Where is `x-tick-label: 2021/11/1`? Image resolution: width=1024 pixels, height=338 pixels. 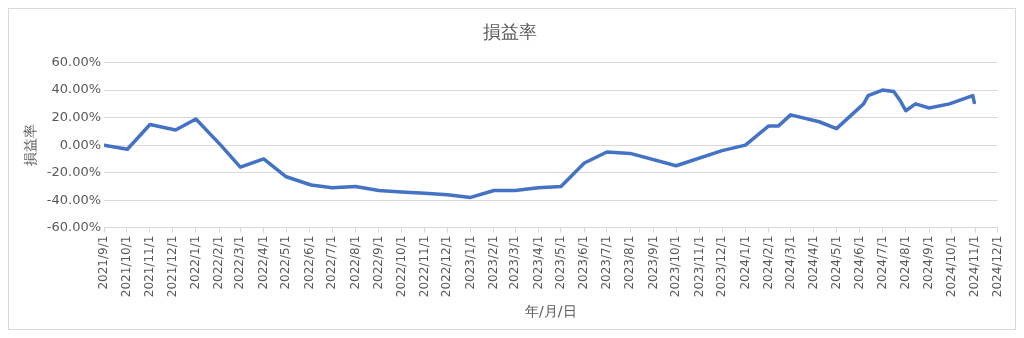 x-tick-label: 2021/11/1 is located at coordinates (149, 266).